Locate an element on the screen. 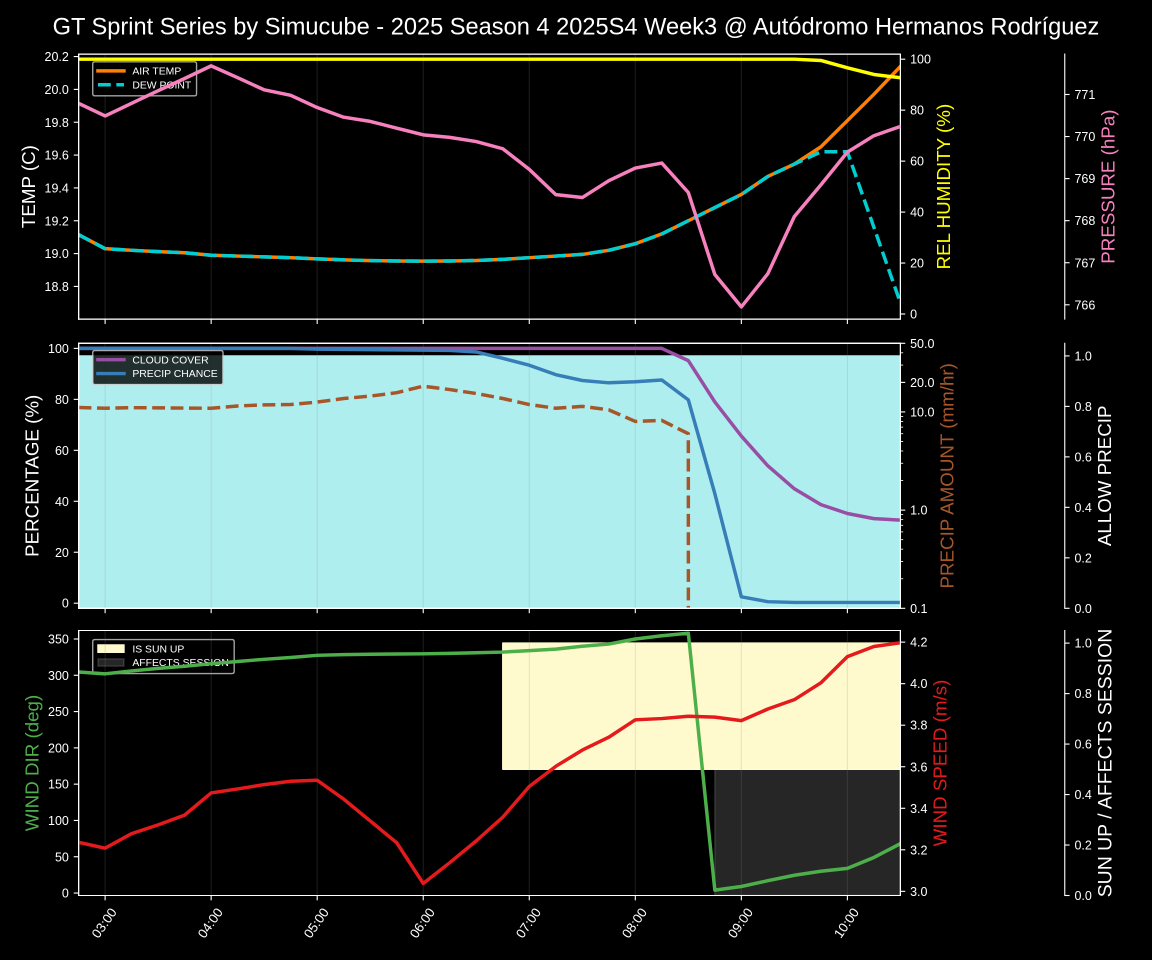 Image resolution: width=1152 pixels, height=960 pixels. svg-text: 19.0 is located at coordinates (57, 254).